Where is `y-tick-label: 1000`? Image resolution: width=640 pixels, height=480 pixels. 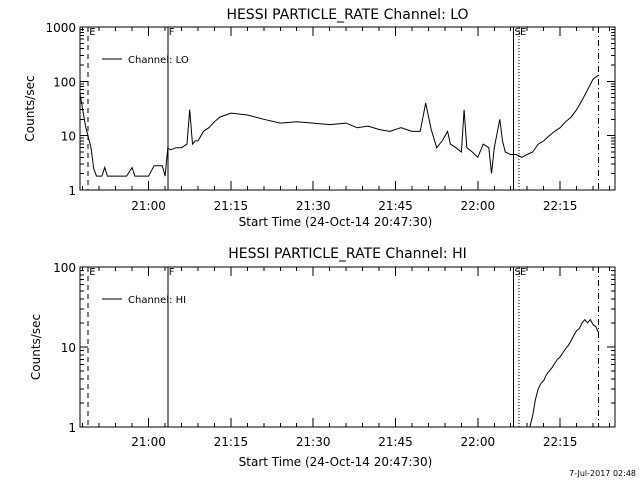
y-tick-label: 1000 is located at coordinates (60, 28).